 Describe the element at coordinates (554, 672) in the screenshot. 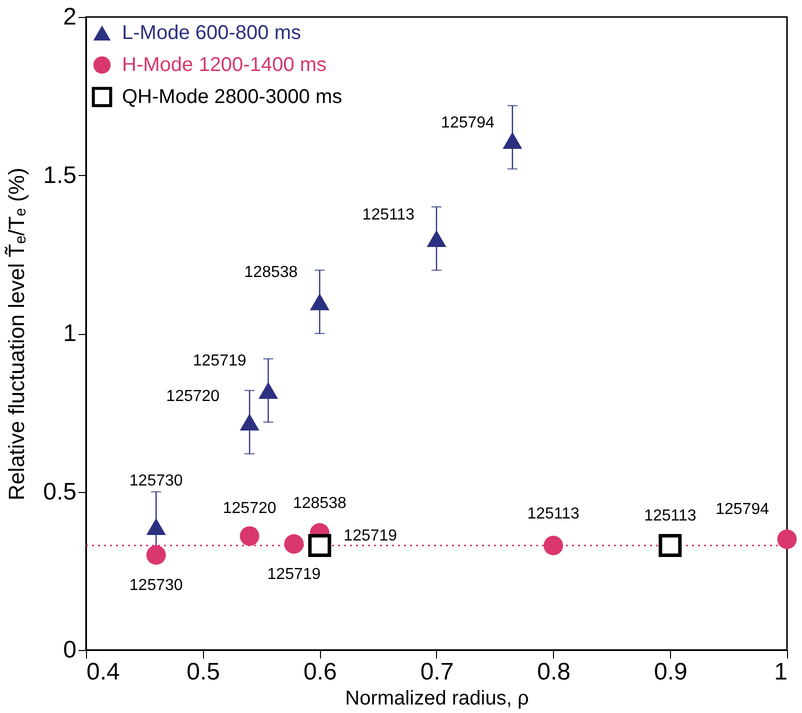

I see `x-tick-label: 0.8` at that location.